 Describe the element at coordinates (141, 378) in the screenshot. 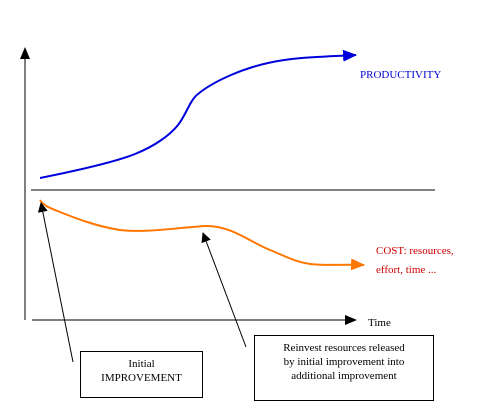

I see `initial-callout-line: IMPROVEMENT` at that location.